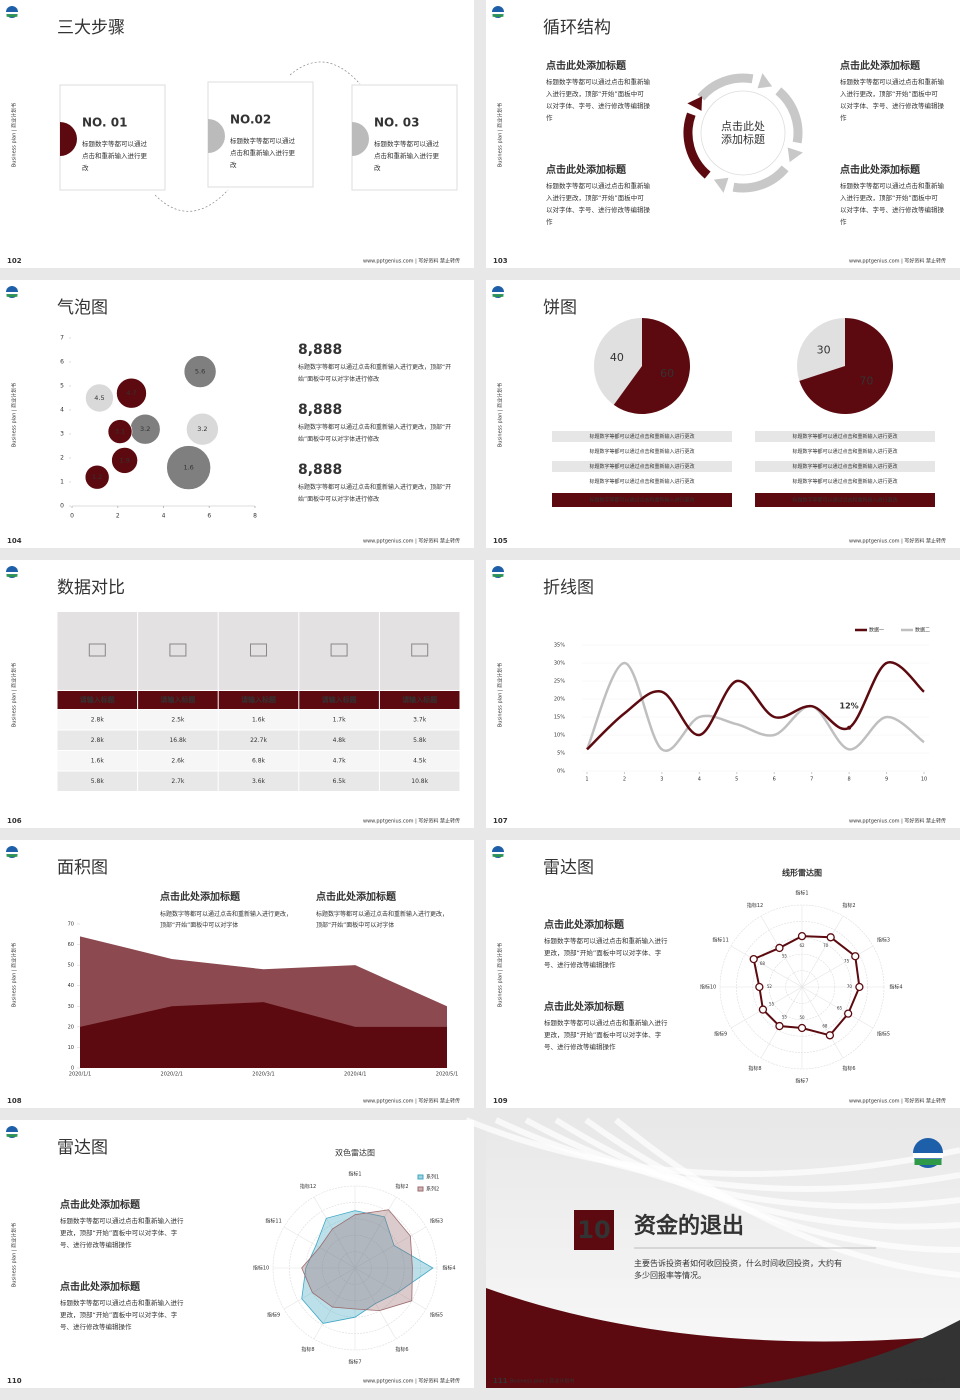 The width and height of the screenshot is (960, 1400). I want to click on x-tick-label: 4, so click(699, 780).